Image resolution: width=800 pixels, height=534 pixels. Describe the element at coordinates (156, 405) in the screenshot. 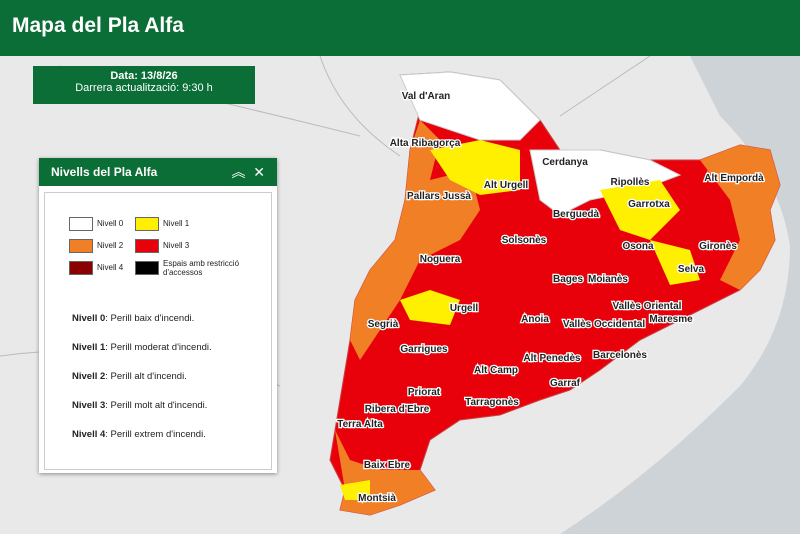

I see `description: : Perill molt alt d'incendi.` at that location.